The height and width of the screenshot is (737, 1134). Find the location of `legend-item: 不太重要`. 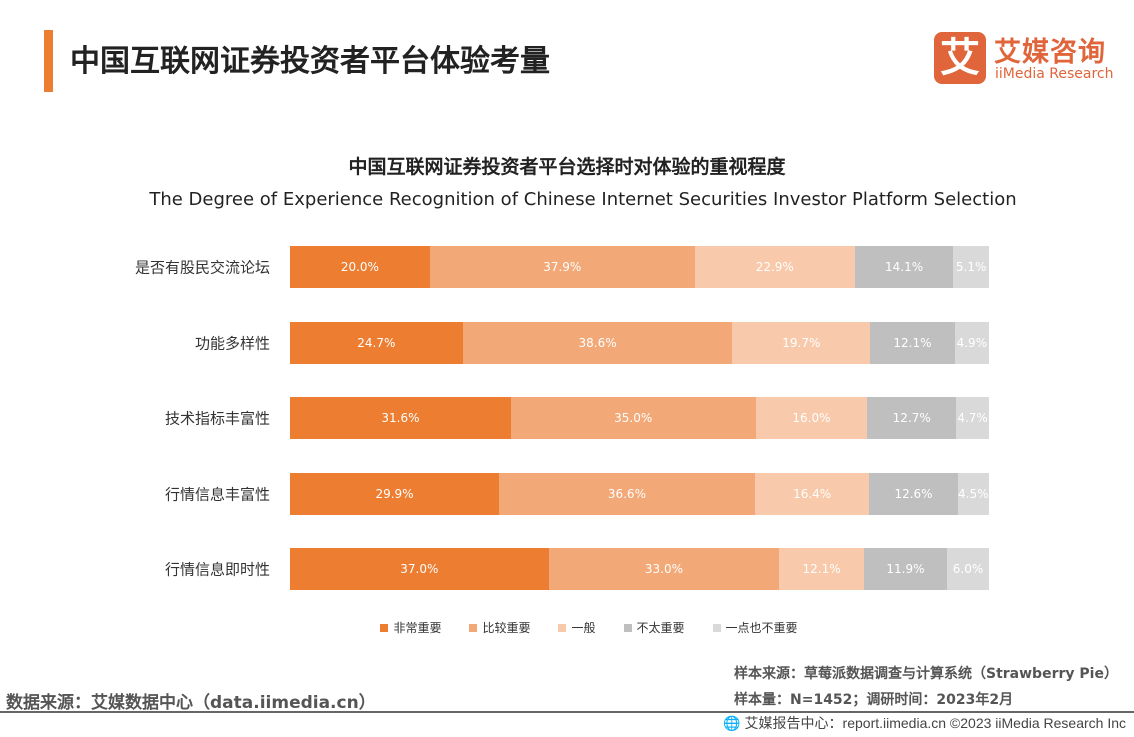

legend-item: 不太重要 is located at coordinates (654, 627).